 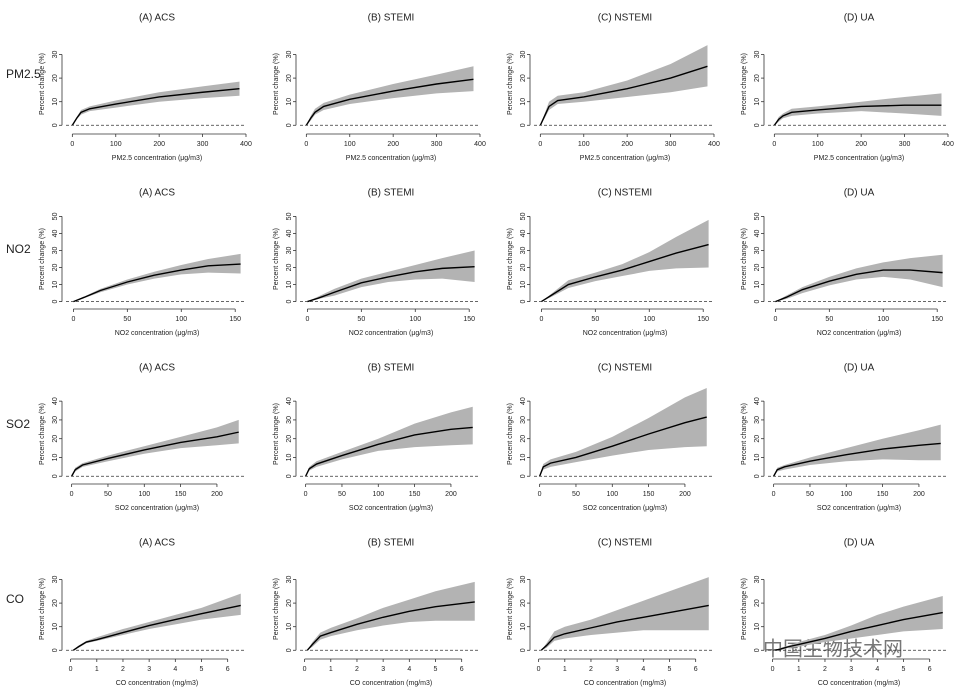 I want to click on panel-title: (B) STEMI, so click(x=391, y=368).